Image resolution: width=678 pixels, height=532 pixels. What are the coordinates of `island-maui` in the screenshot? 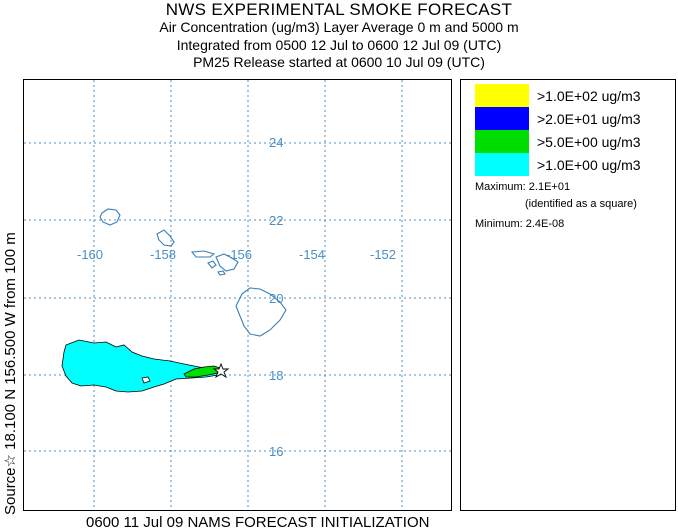 It's located at (227, 262).